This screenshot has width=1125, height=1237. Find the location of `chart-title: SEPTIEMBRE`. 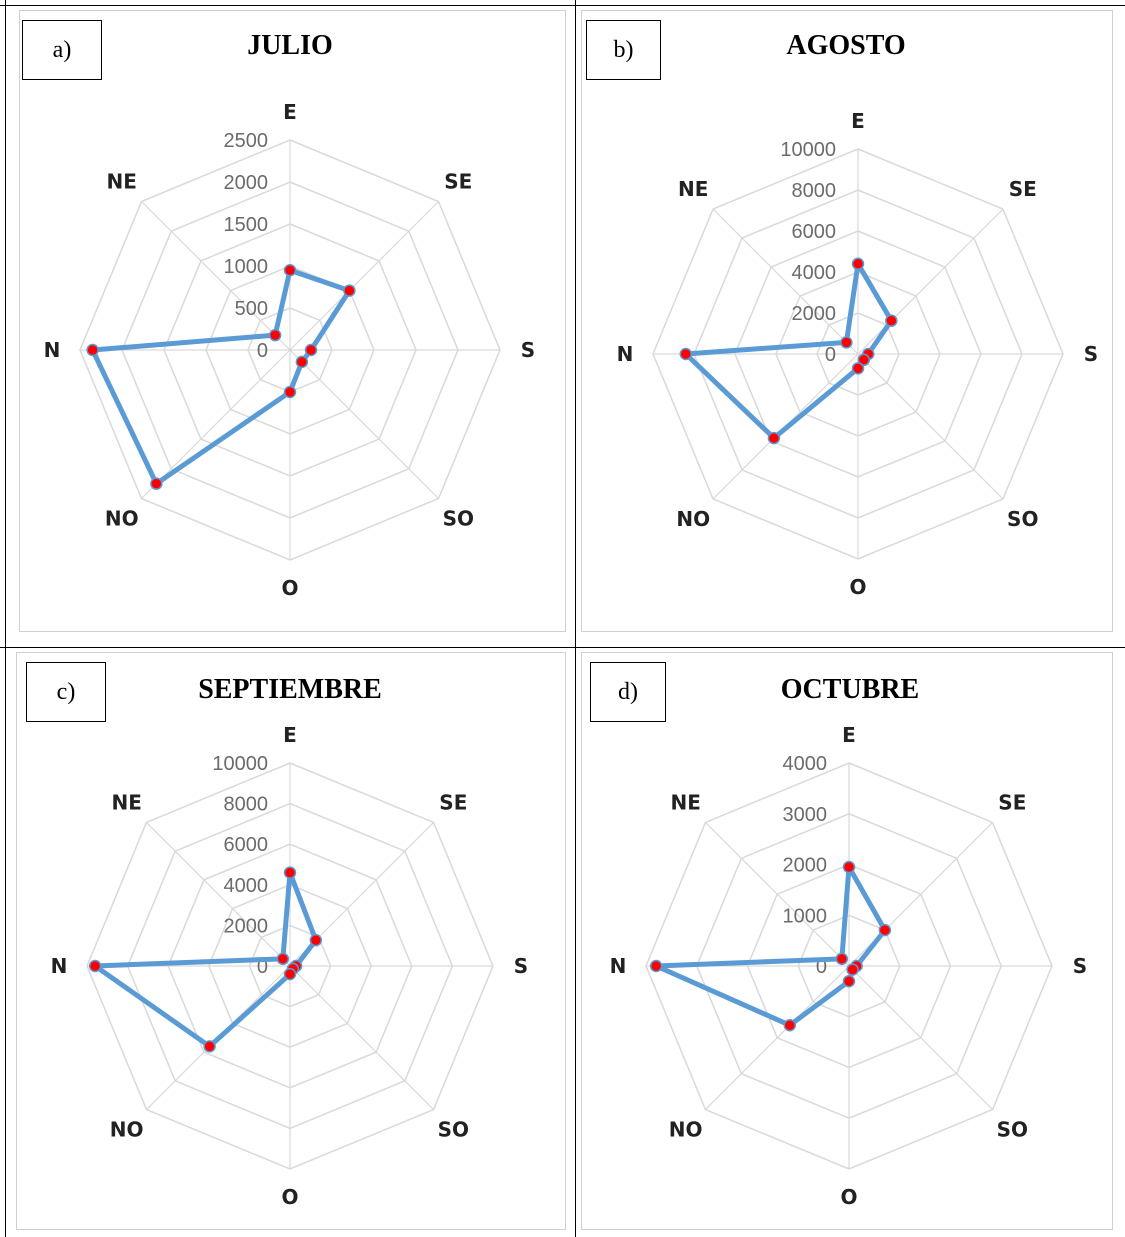

chart-title: SEPTIEMBRE is located at coordinates (290, 689).